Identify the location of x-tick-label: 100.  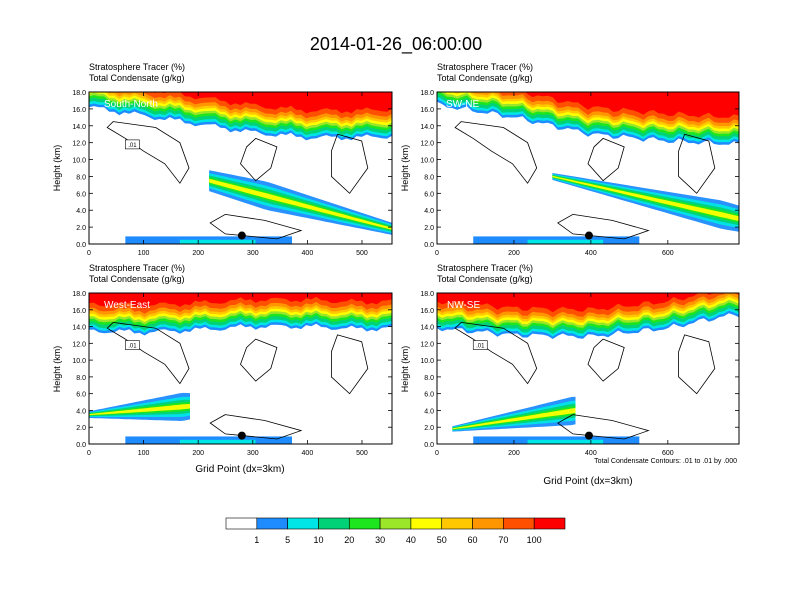
(144, 253).